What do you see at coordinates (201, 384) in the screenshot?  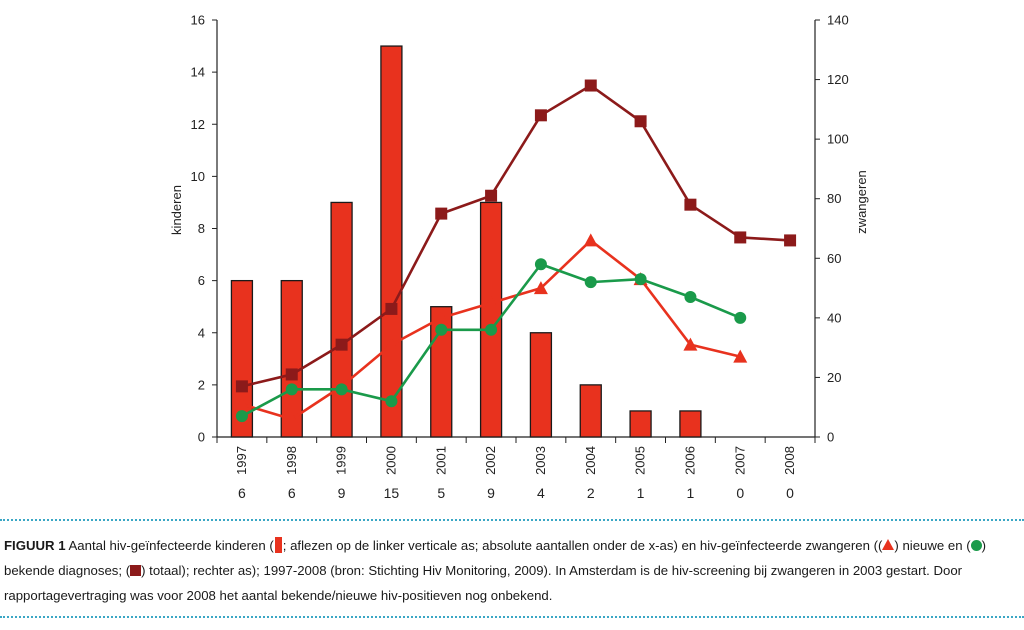 I see `left-tick-label: 2` at bounding box center [201, 384].